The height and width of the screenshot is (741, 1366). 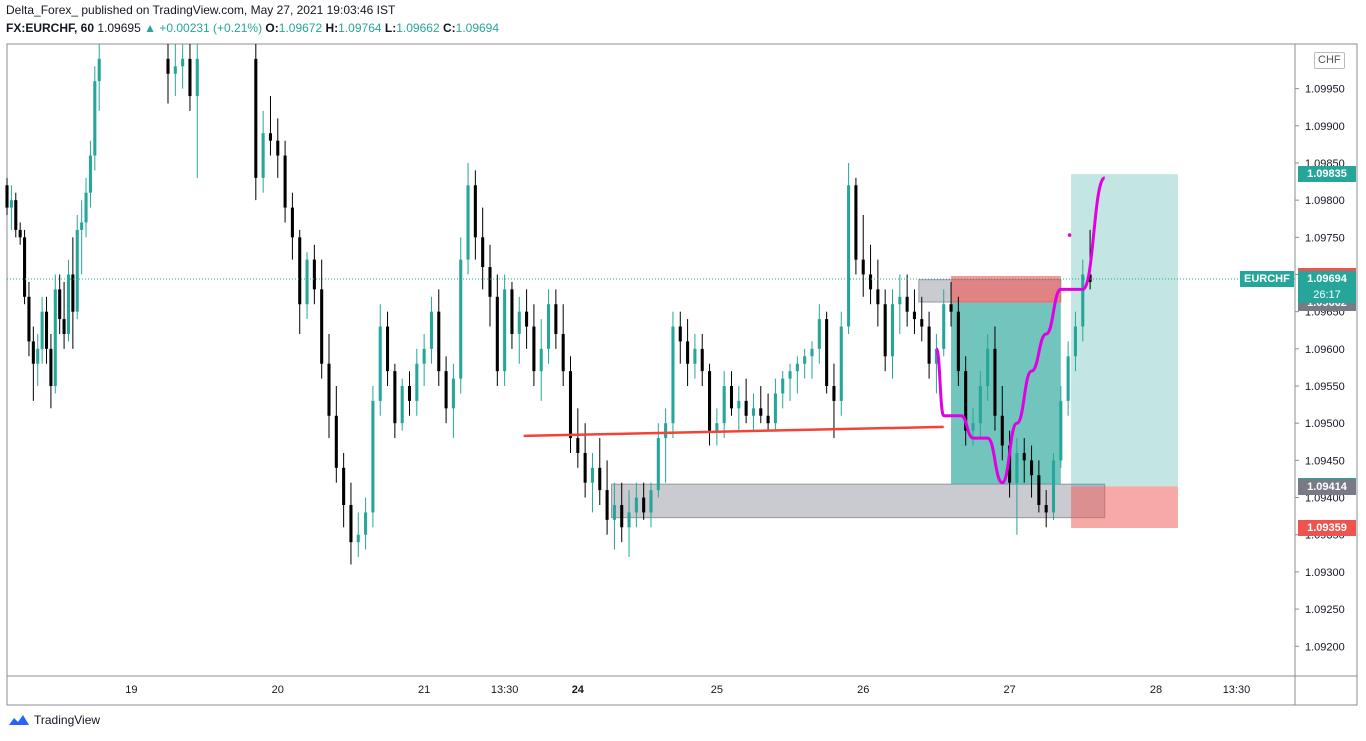 What do you see at coordinates (1325, 90) in the screenshot?
I see `y-tick-label: 1.09950` at bounding box center [1325, 90].